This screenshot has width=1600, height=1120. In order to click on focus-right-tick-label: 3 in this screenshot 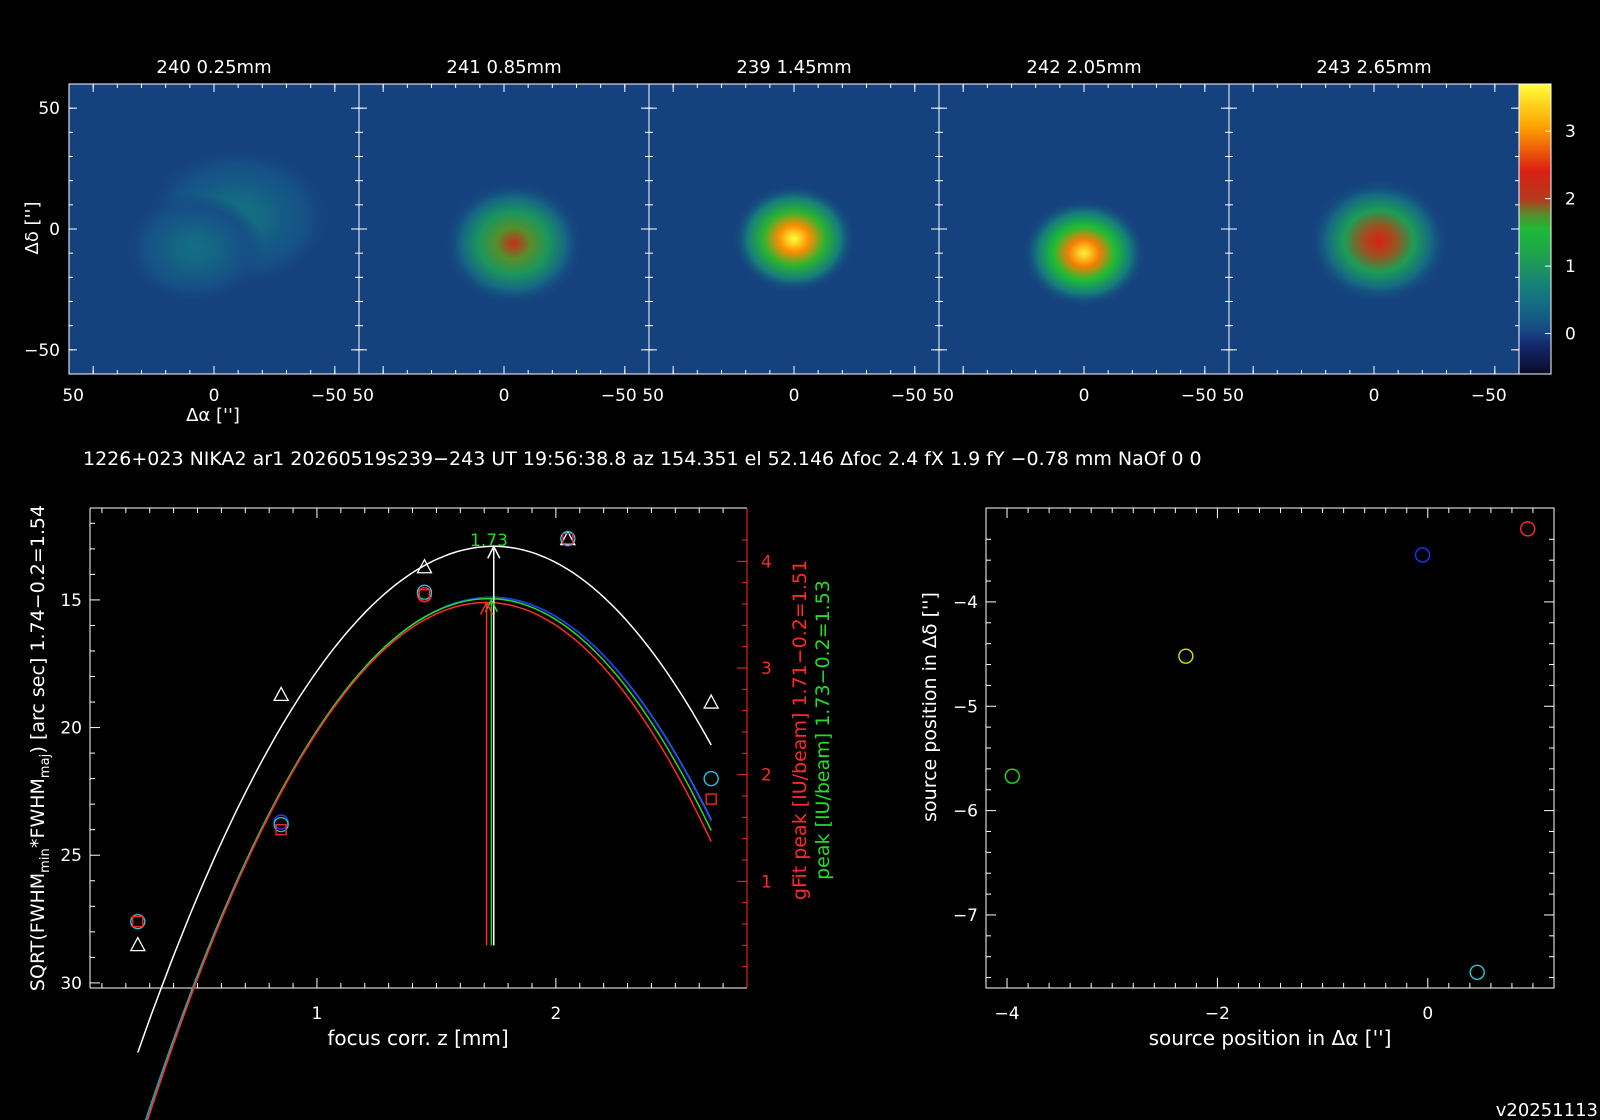, I will do `click(766, 669)`.